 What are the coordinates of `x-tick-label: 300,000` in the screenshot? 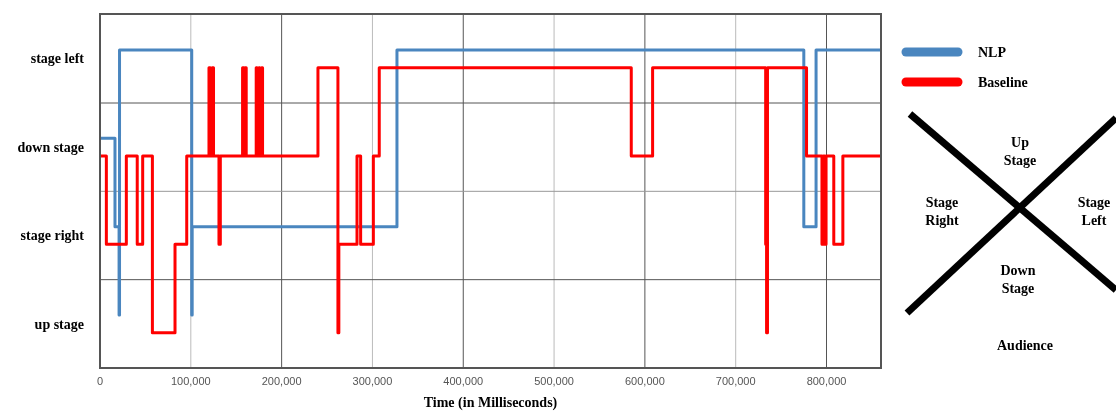 It's located at (372, 381).